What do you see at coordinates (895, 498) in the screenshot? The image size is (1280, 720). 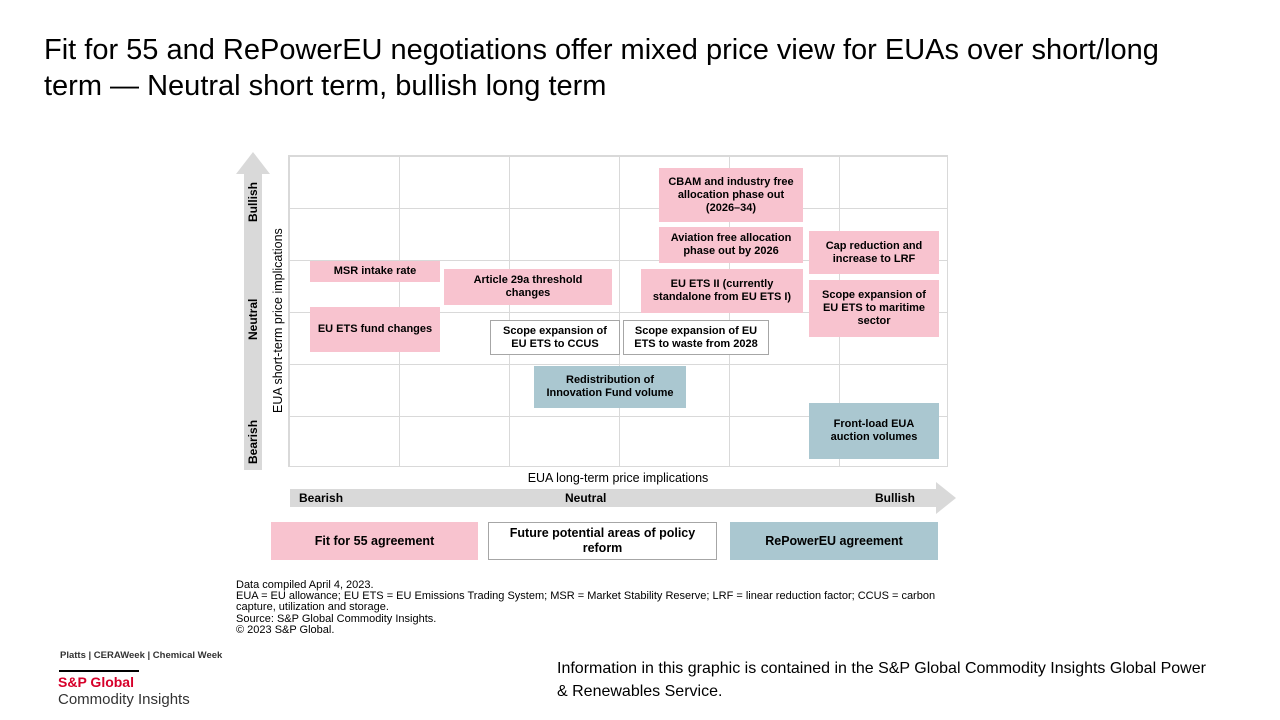 I see `x-bullish-label: Bullish` at bounding box center [895, 498].